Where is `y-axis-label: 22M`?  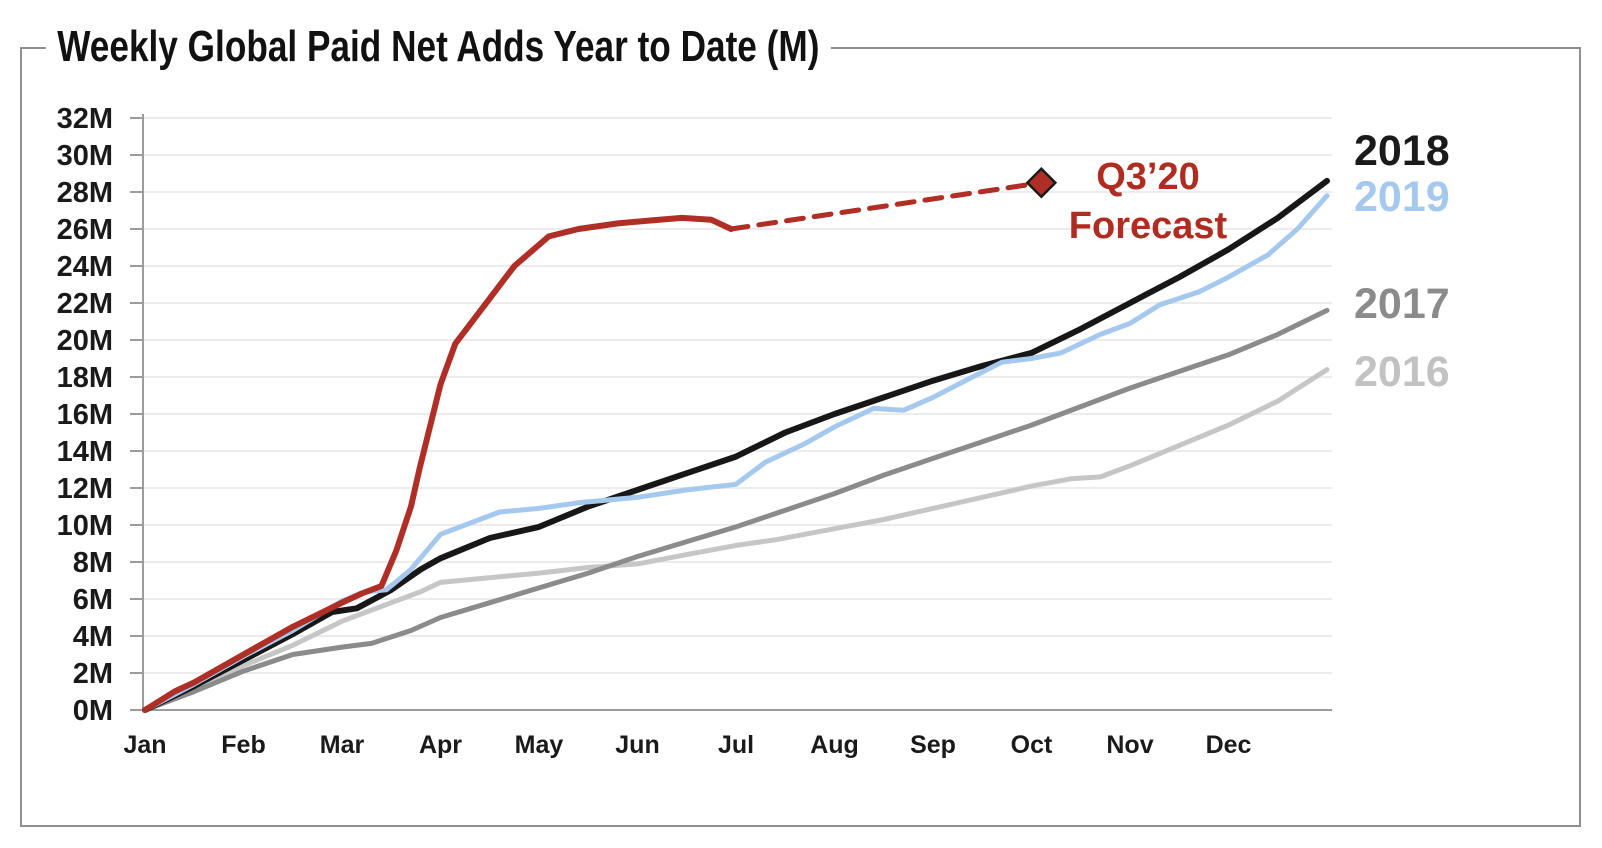 y-axis-label: 22M is located at coordinates (85, 304).